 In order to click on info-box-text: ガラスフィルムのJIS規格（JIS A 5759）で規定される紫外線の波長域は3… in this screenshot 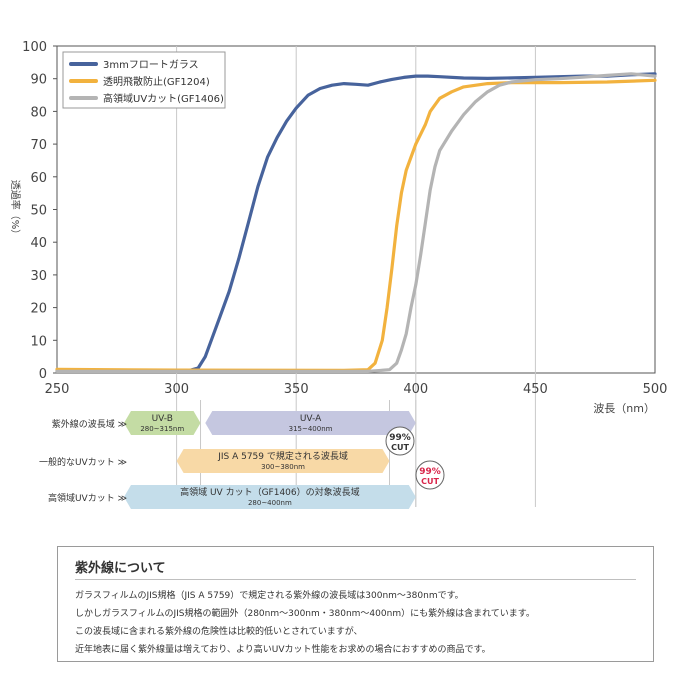, I will do `click(305, 623)`.